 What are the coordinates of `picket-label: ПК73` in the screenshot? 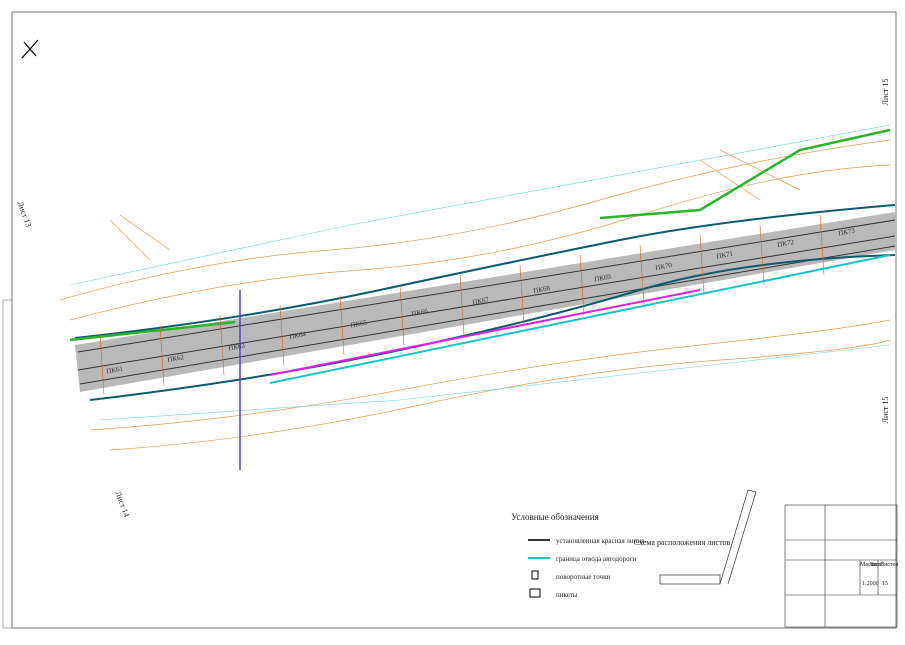 It's located at (847, 232).